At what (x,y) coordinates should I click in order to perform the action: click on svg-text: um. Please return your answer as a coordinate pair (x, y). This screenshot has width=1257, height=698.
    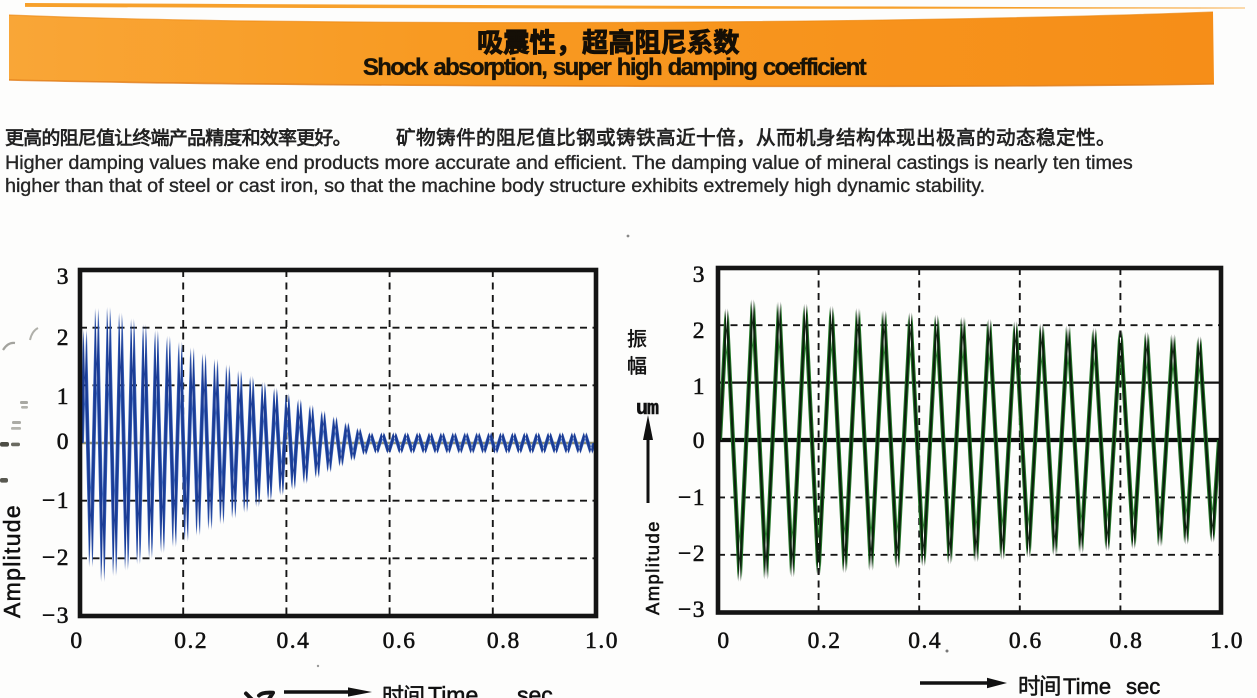
    Looking at the image, I should click on (647, 409).